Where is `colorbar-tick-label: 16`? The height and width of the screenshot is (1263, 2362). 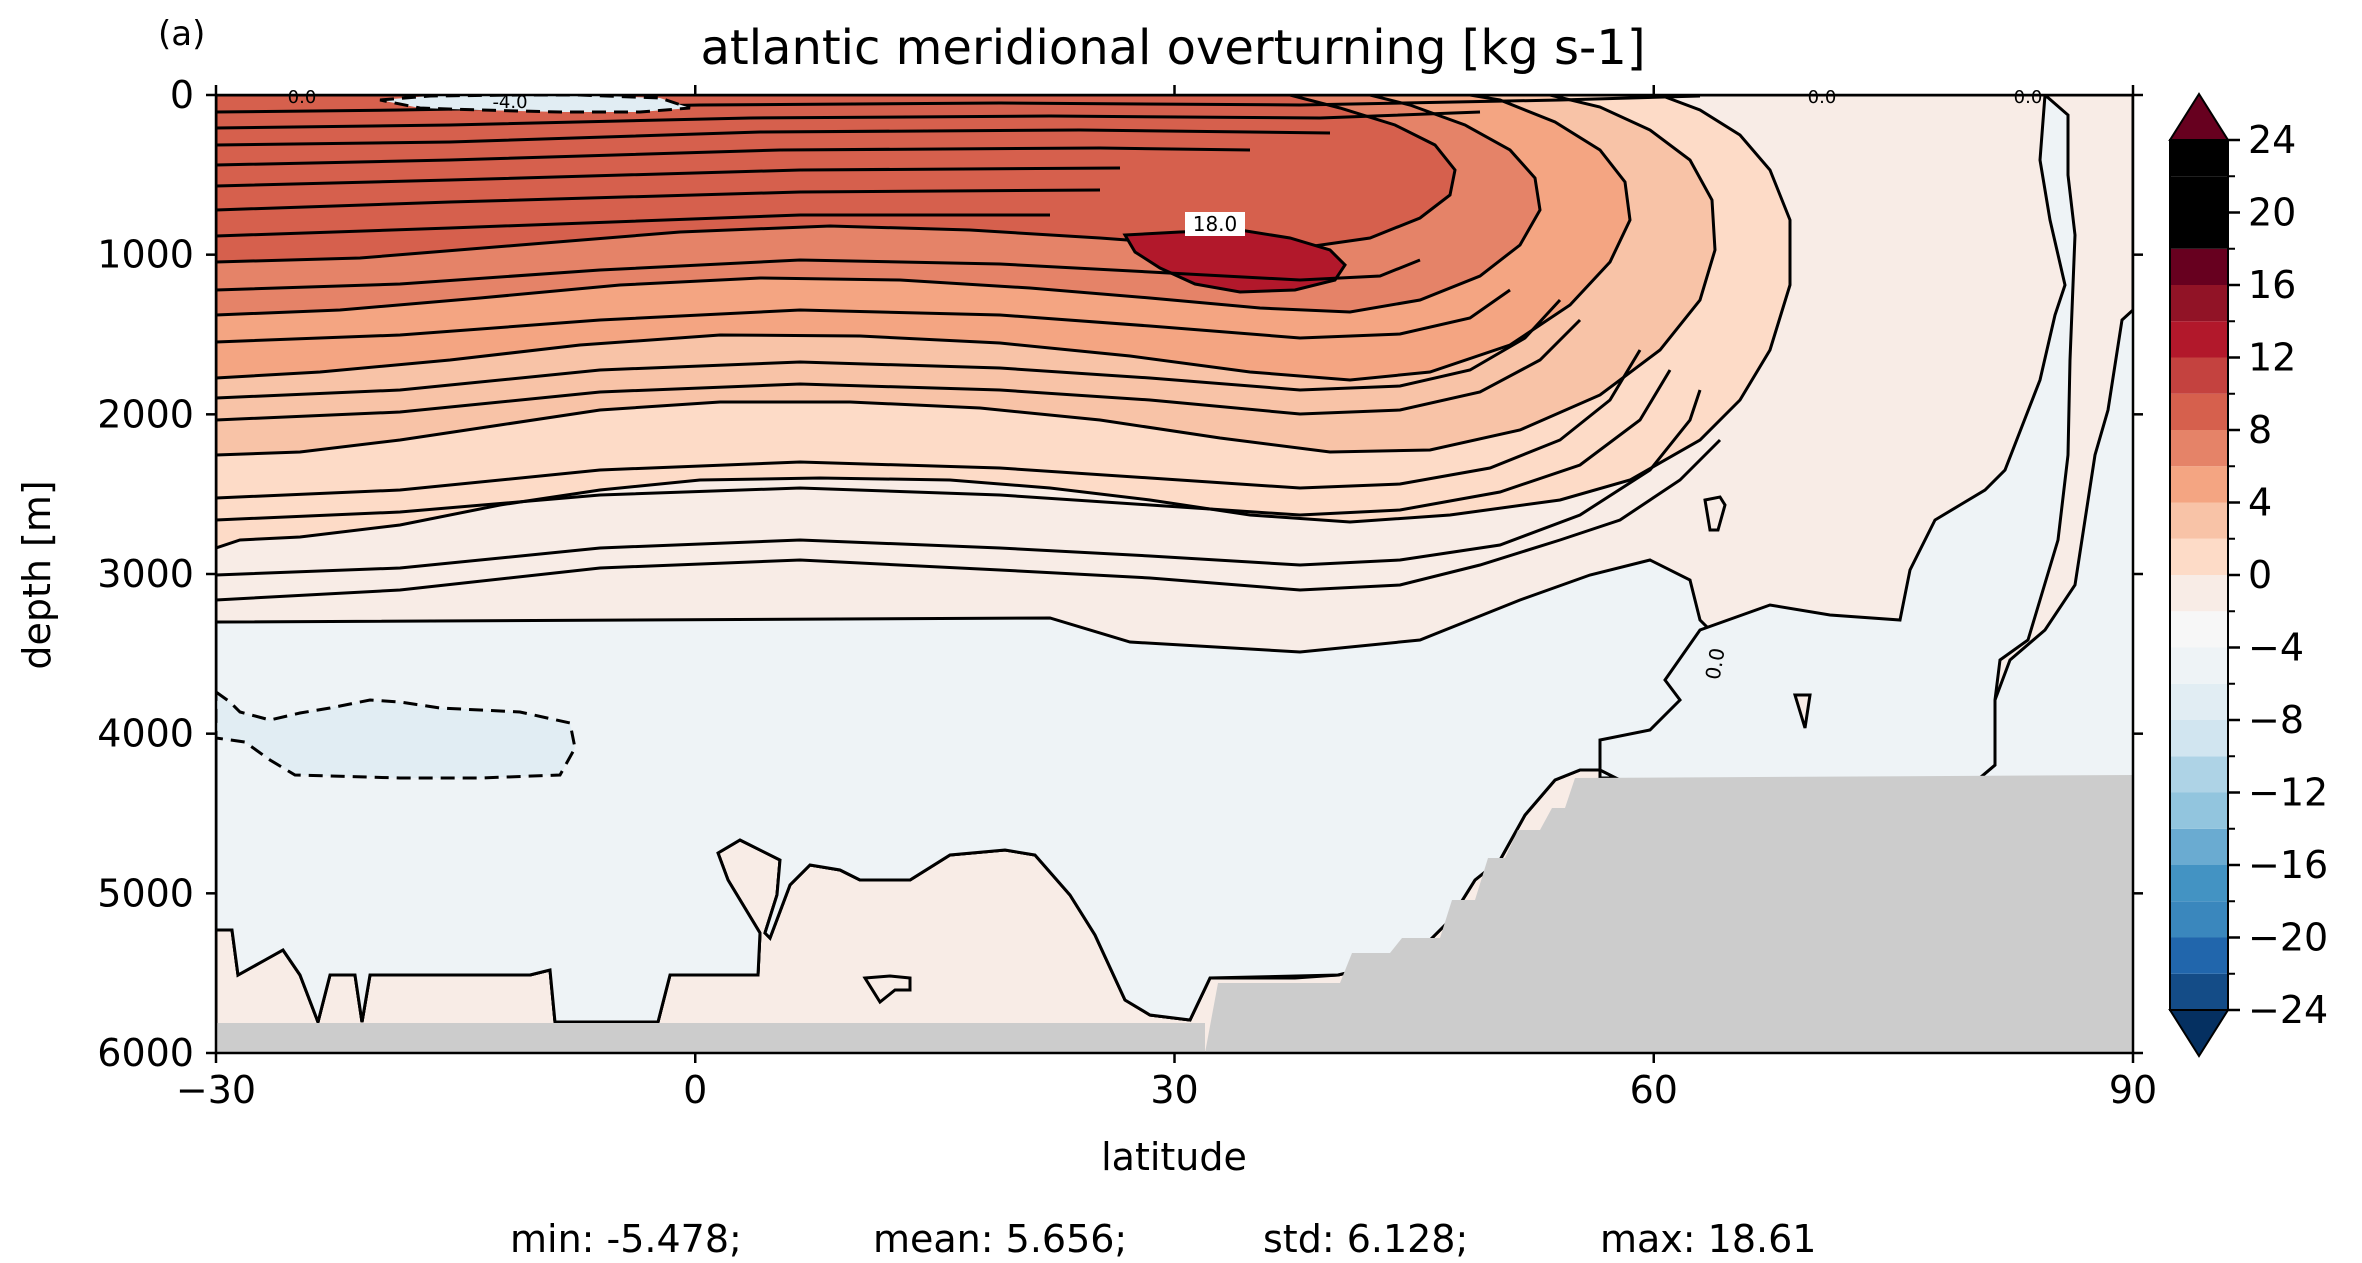
colorbar-tick-label: 16 is located at coordinates (2272, 285).